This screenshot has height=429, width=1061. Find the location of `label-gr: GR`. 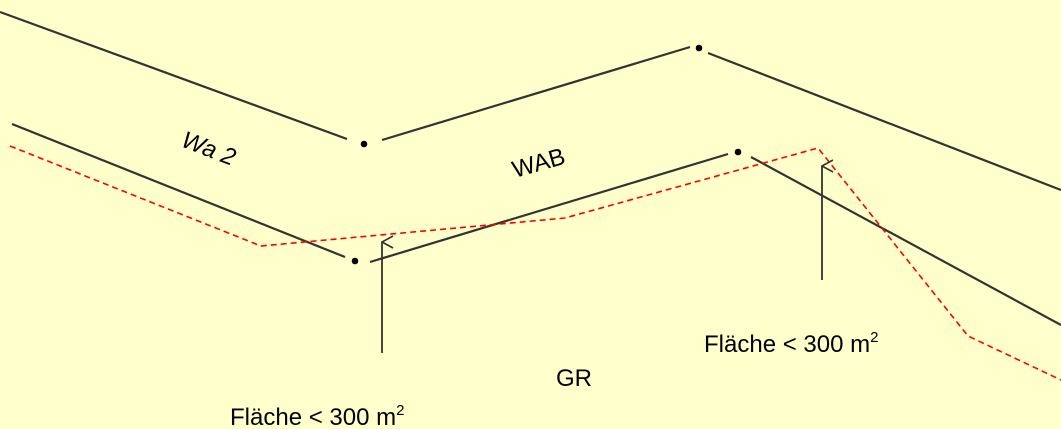

label-gr: GR is located at coordinates (574, 378).